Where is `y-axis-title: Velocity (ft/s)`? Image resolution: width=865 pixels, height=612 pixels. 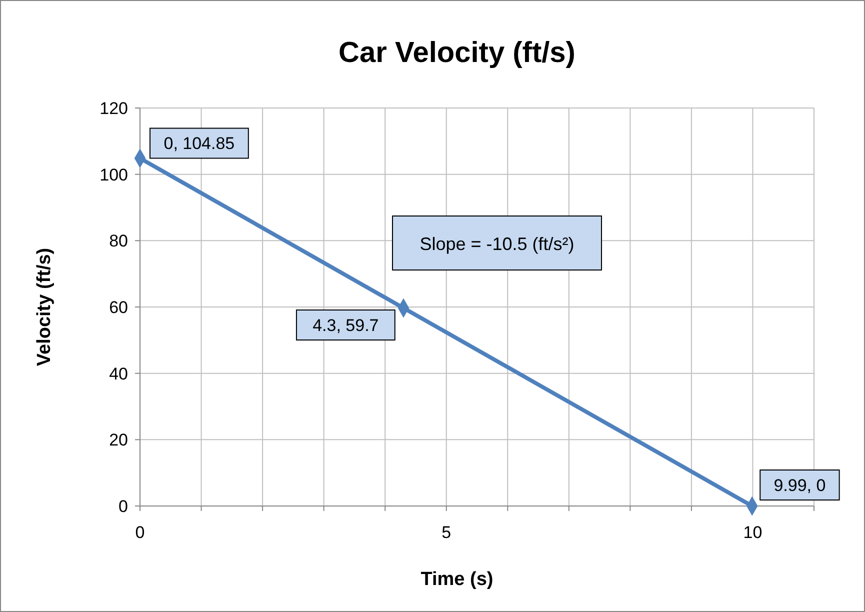
y-axis-title: Velocity (ft/s) is located at coordinates (44, 307).